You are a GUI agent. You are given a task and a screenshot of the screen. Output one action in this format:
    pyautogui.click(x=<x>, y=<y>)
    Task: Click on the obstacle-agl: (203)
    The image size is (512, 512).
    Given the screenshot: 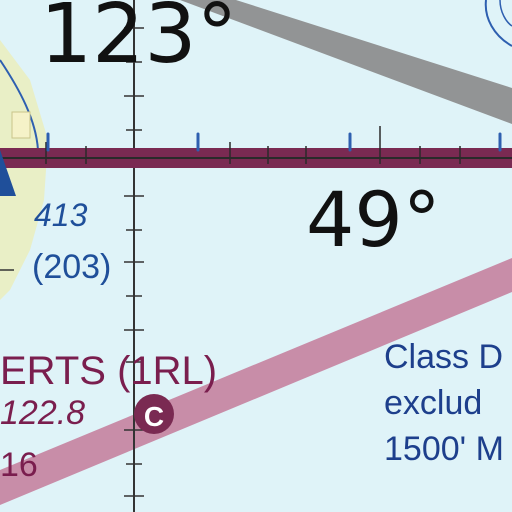 What is the action you would take?
    pyautogui.click(x=71, y=267)
    